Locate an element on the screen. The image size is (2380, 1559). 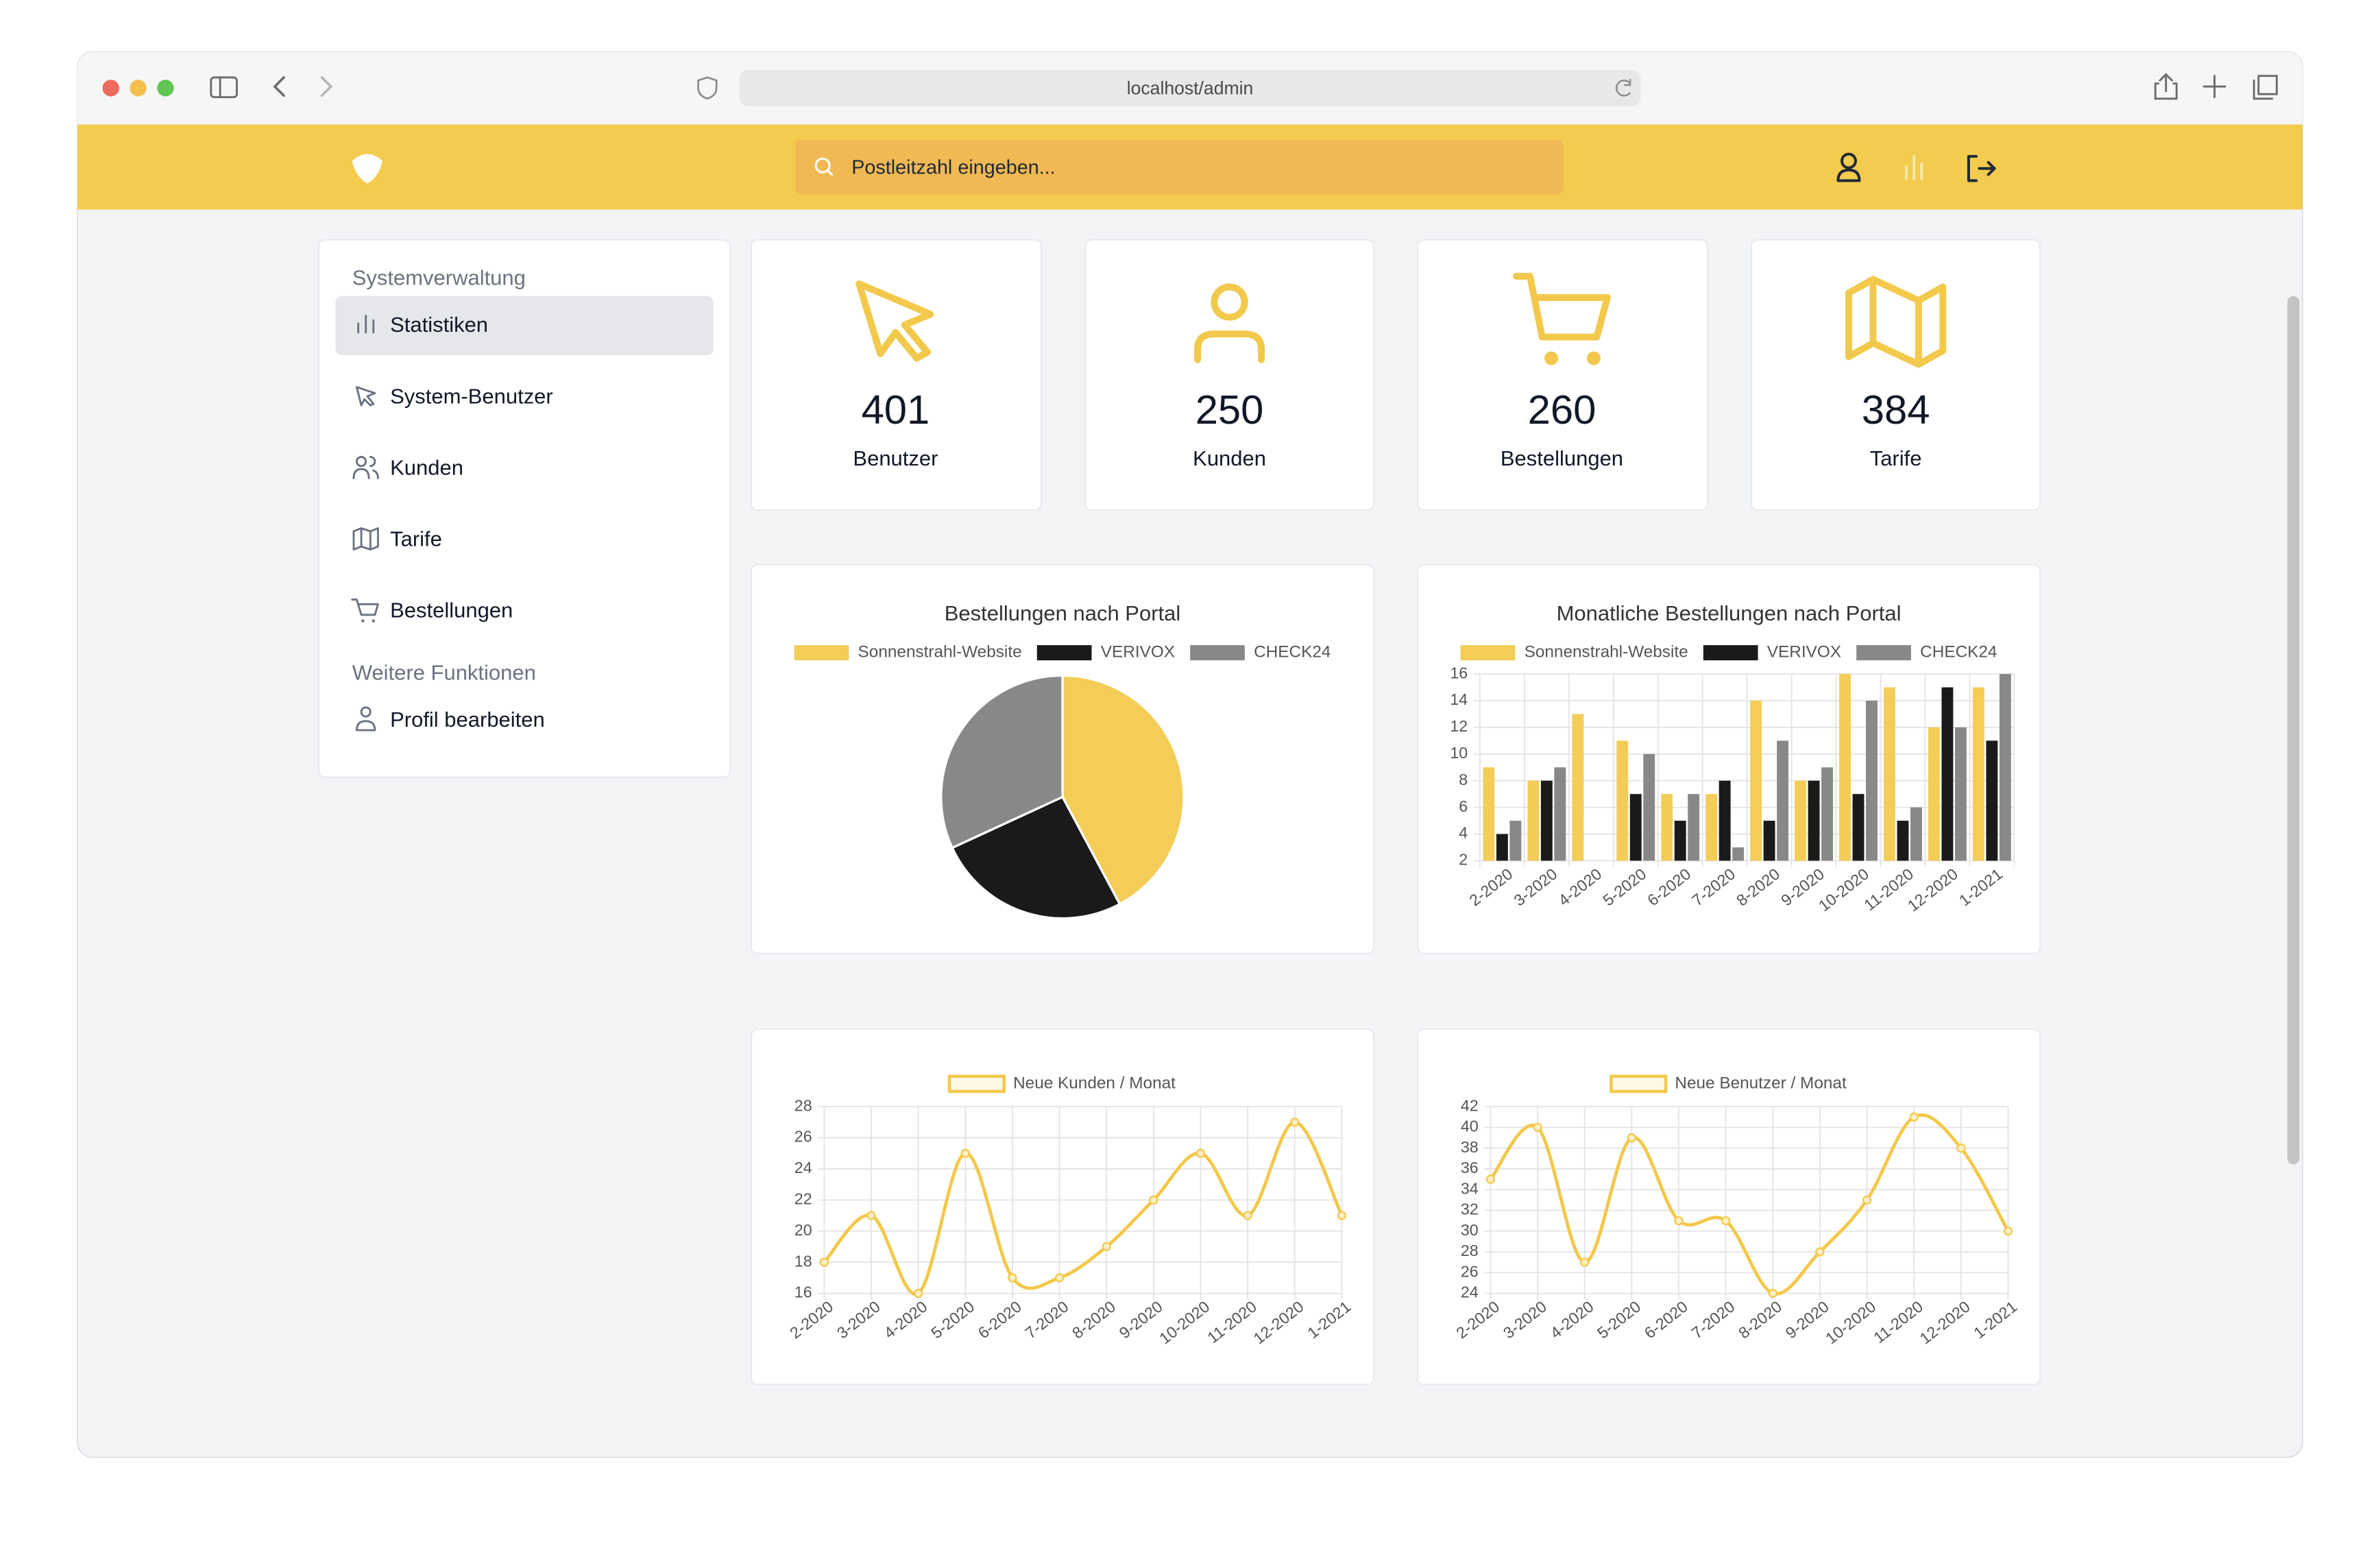
nav-statistiken: Statistiken is located at coordinates (422, 325).